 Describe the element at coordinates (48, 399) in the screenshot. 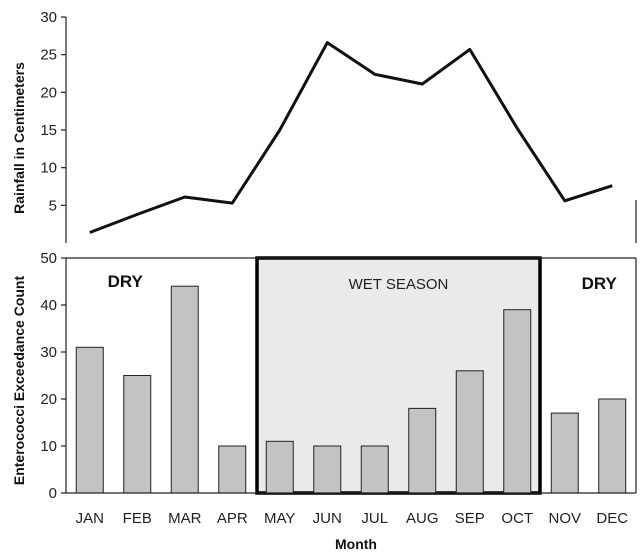

I see `exceedance-y-tick-label: 20` at that location.